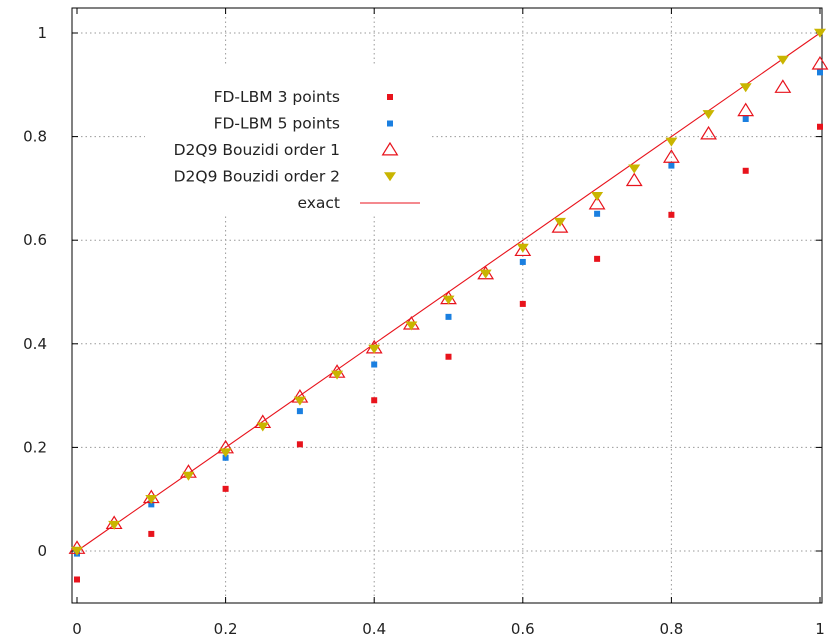 The width and height of the screenshot is (832, 643). I want to click on y-tick-label: 0, so click(42, 551).